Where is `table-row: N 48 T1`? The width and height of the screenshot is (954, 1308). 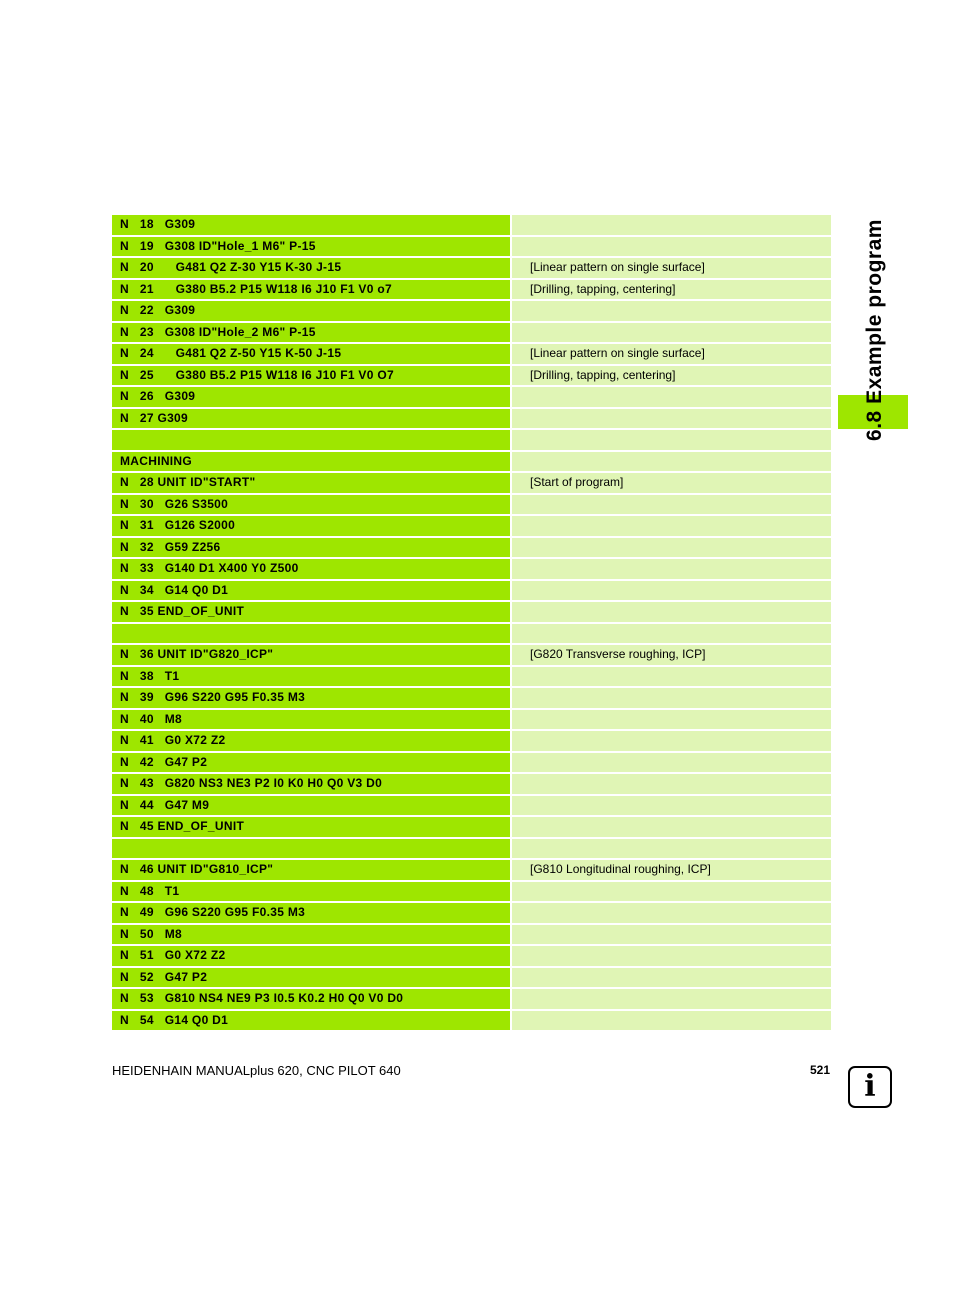 table-row: N 48 T1 is located at coordinates (471, 891).